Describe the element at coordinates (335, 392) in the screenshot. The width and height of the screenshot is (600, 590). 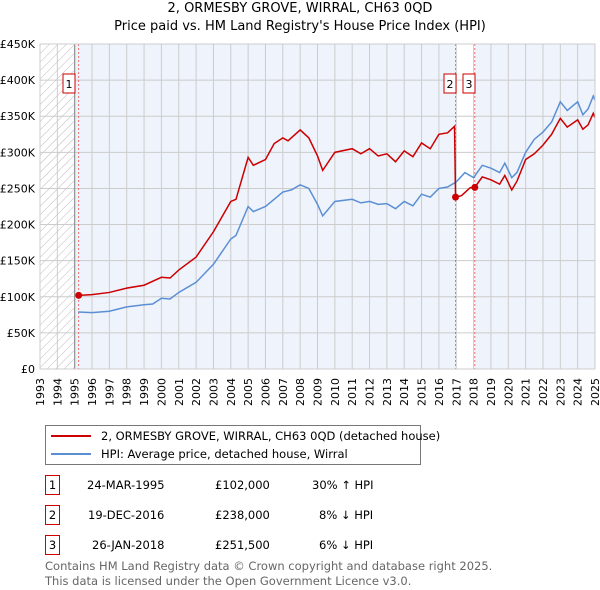
I see `x-tick-label: 2010` at that location.